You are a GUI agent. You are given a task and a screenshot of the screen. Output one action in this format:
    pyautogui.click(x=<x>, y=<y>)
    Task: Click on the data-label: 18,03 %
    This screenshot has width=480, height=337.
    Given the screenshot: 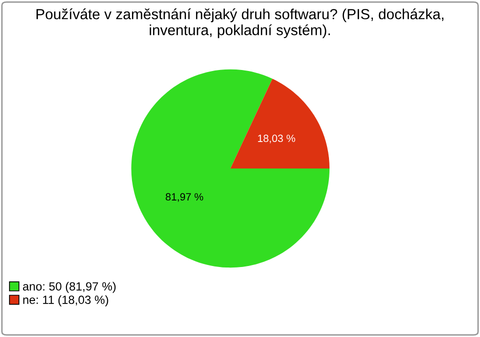 What is the action you would take?
    pyautogui.click(x=277, y=139)
    